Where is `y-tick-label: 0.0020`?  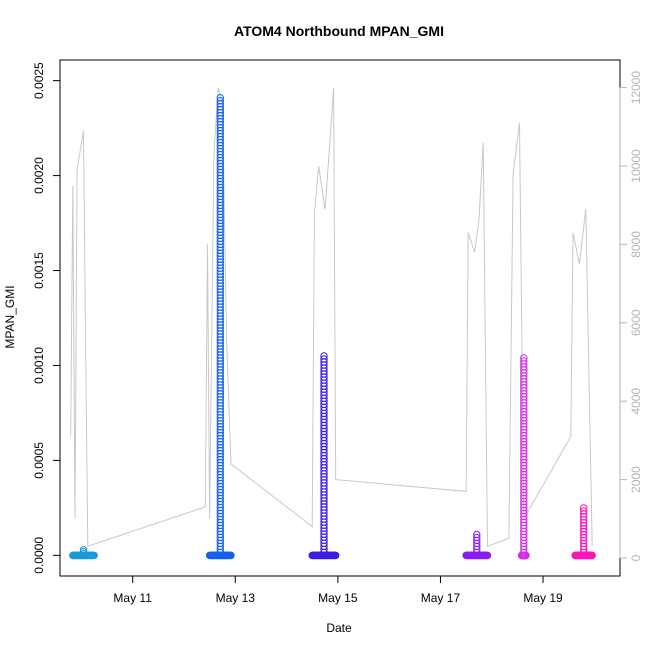 y-tick-label: 0.0020 is located at coordinates (39, 175).